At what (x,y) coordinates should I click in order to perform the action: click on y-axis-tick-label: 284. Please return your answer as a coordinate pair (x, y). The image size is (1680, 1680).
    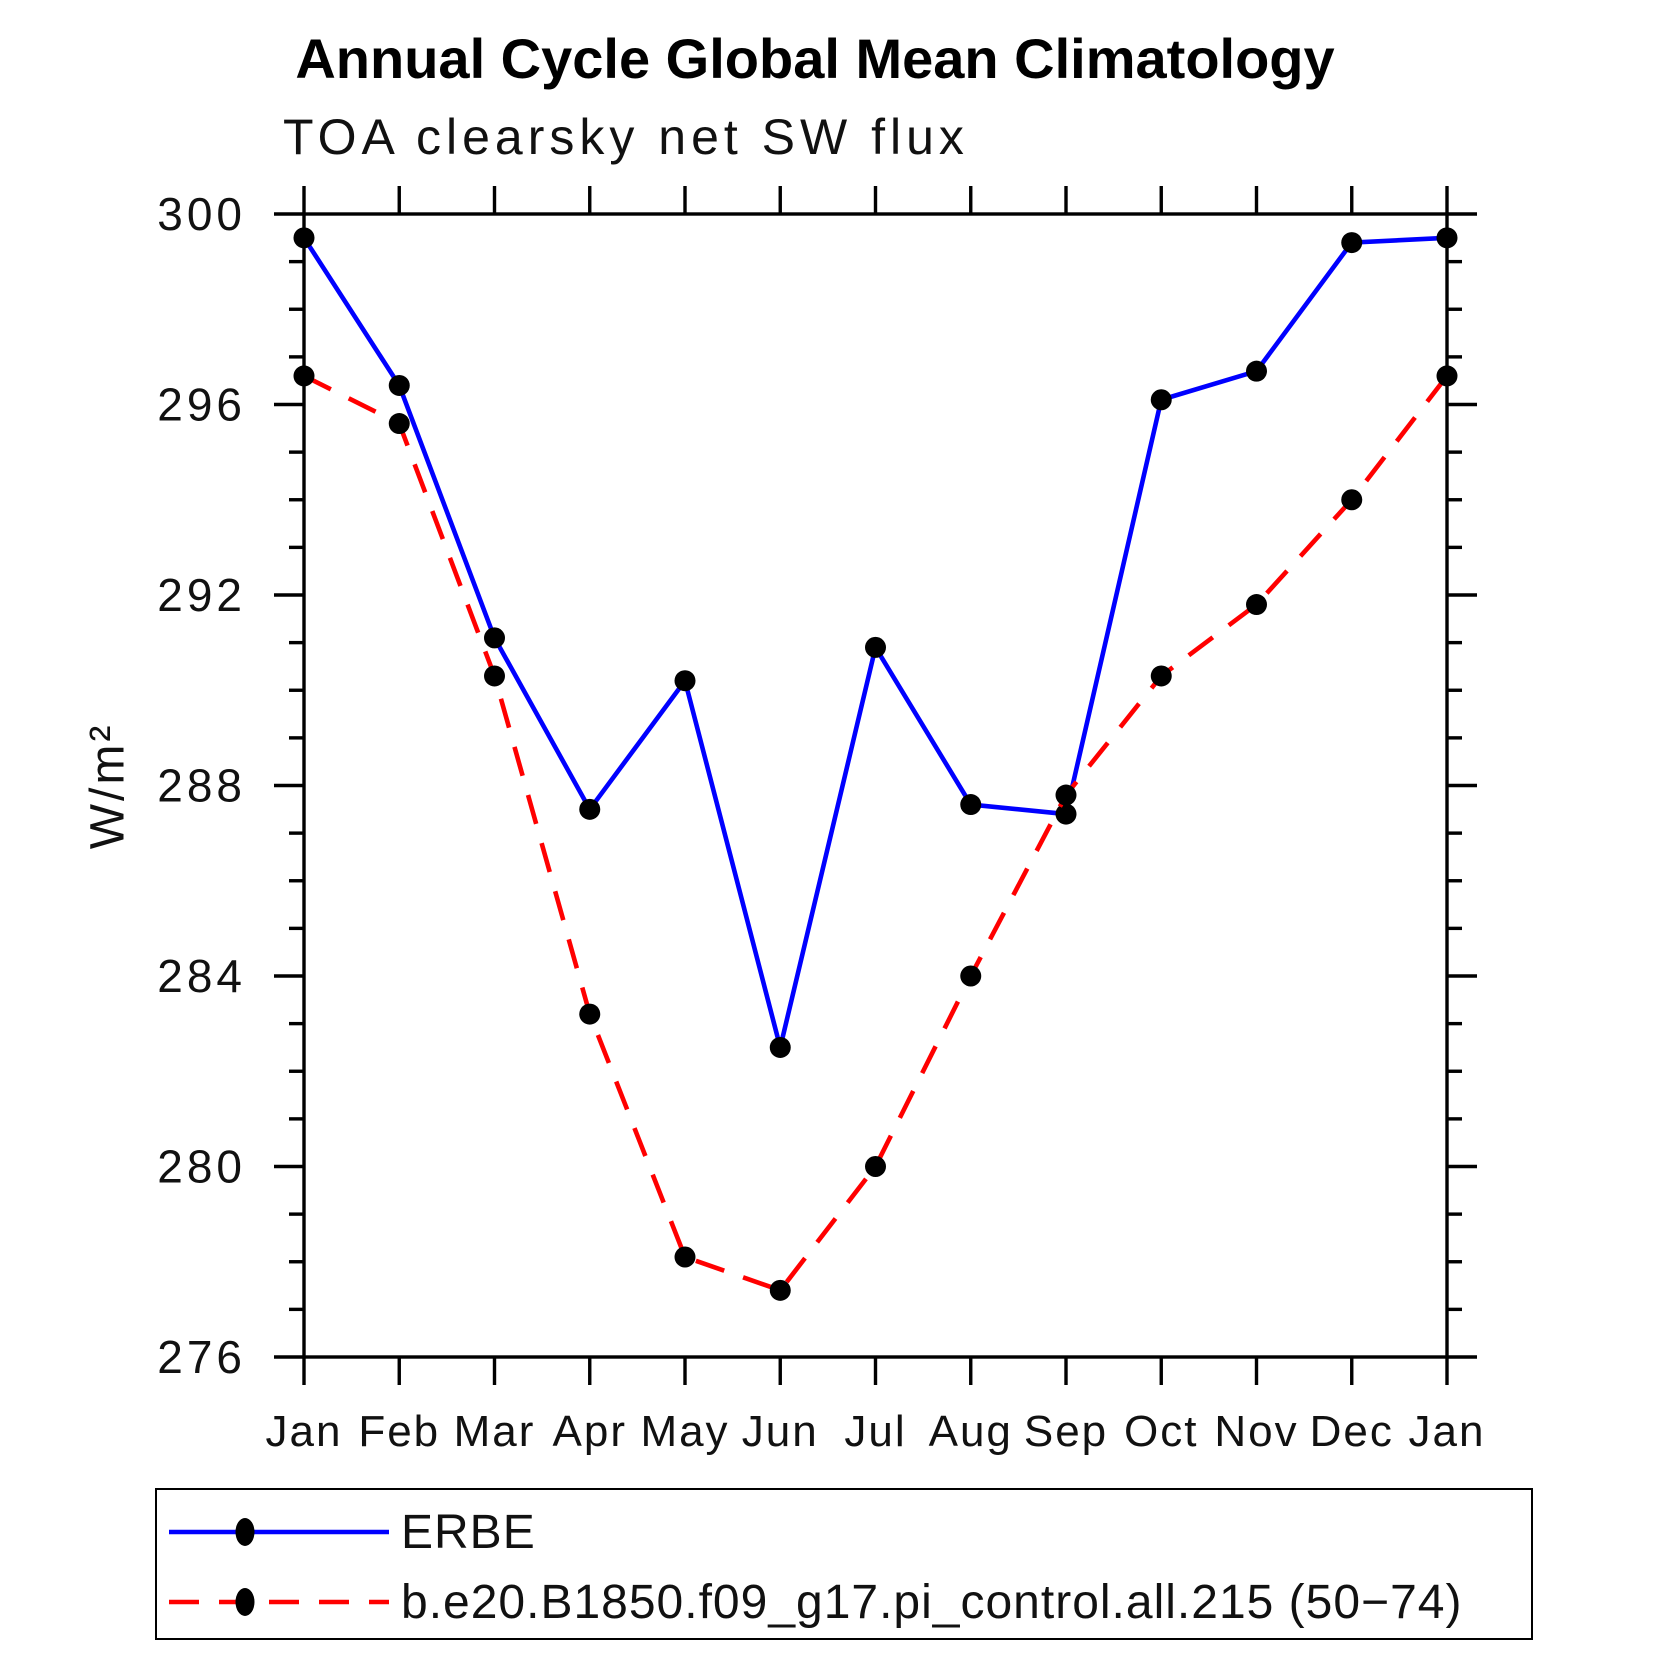
    Looking at the image, I should click on (201, 976).